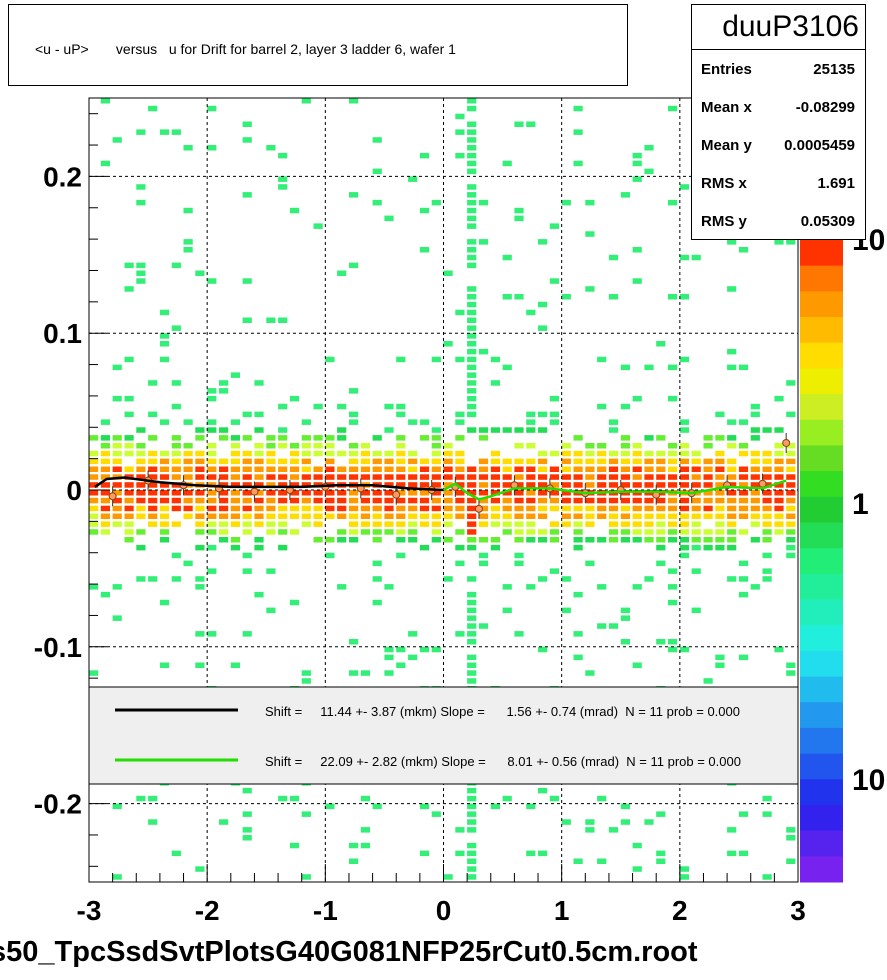 This screenshot has height=980, width=887. Describe the element at coordinates (614, 490) in the screenshot. I see `fit-curve-green` at that location.